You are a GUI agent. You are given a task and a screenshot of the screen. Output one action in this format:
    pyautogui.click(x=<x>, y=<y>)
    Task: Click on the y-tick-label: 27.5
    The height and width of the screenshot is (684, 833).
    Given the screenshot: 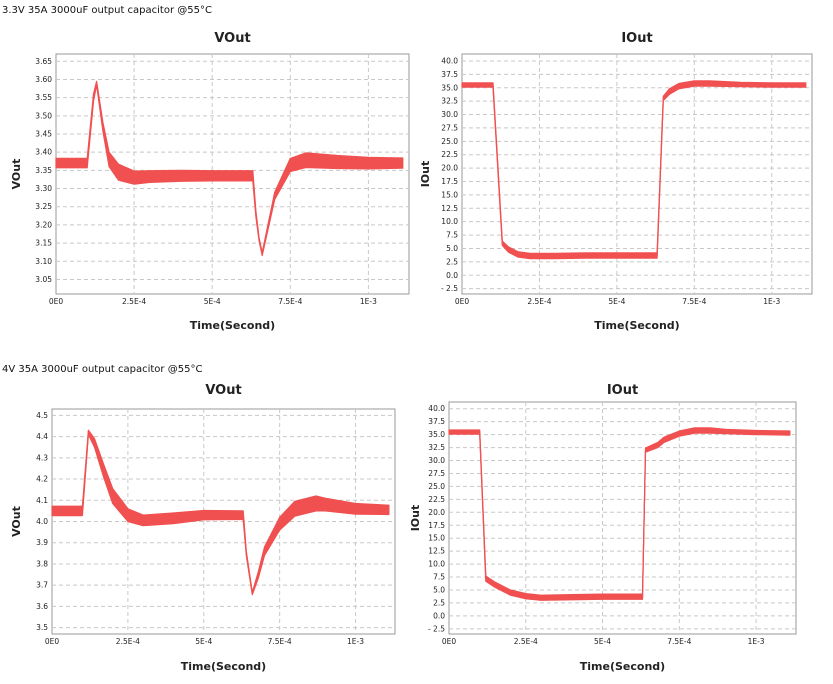 What is the action you would take?
    pyautogui.click(x=449, y=127)
    